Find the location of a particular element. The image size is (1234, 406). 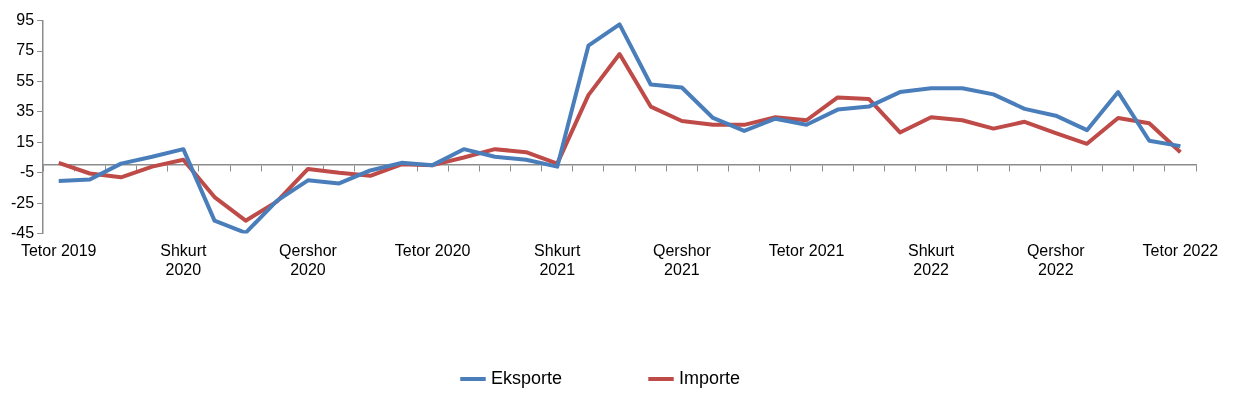

y-tick-label: 75 is located at coordinates (25, 50).